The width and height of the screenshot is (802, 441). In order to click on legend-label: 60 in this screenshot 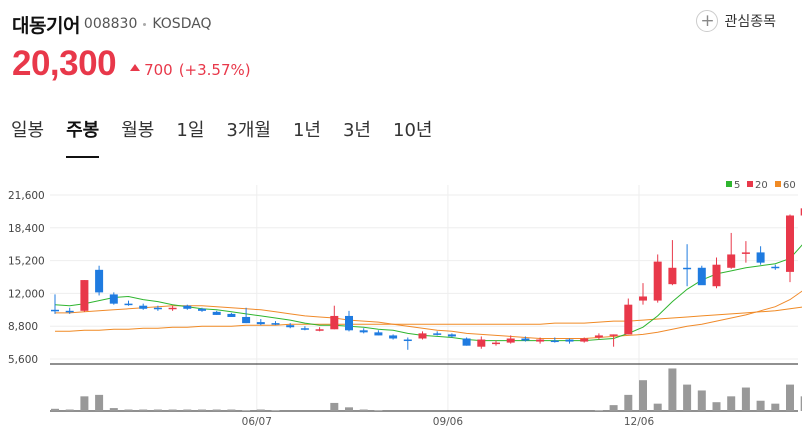, I will do `click(789, 185)`.